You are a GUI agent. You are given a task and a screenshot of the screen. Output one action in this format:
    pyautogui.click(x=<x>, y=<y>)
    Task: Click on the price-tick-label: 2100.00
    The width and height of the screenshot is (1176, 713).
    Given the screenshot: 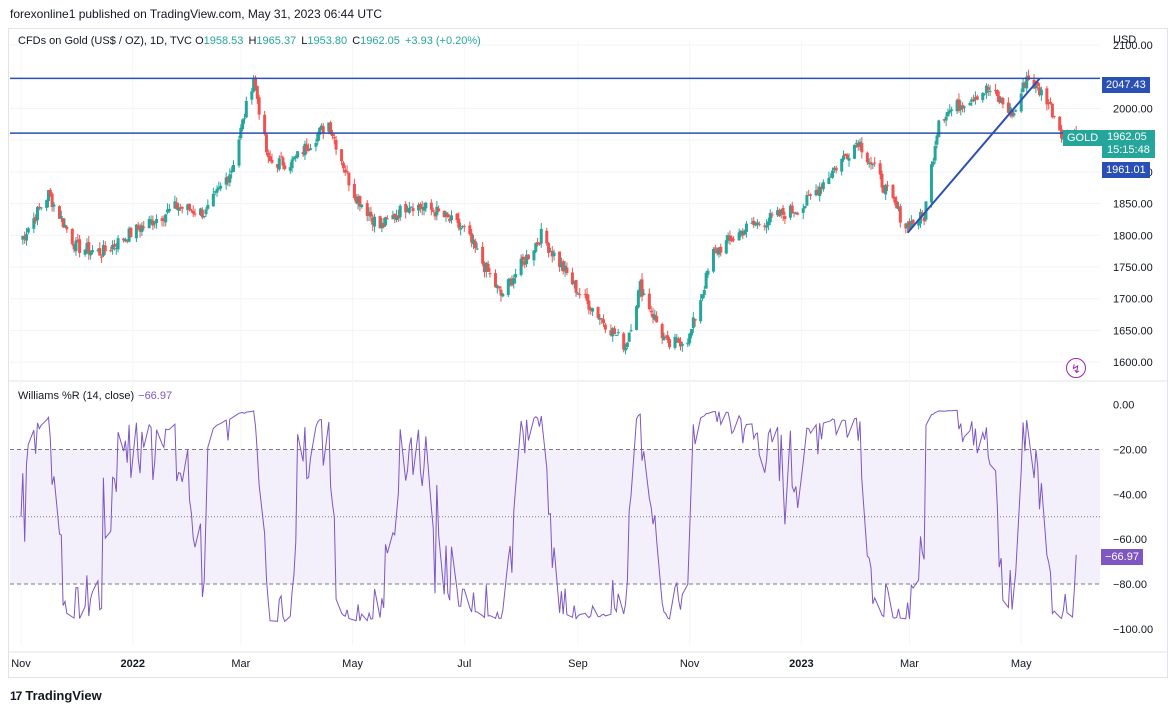 What is the action you would take?
    pyautogui.click(x=1133, y=46)
    